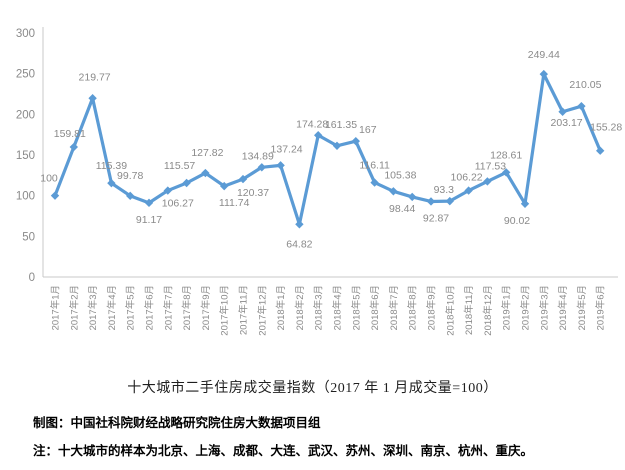 The width and height of the screenshot is (625, 470). I want to click on data-label: 93.3, so click(444, 190).